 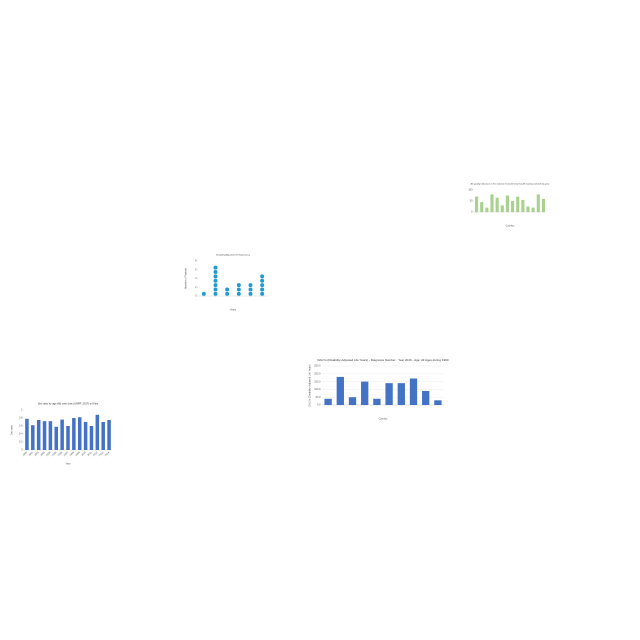 I want to click on x-axis-label: Year, so click(x=67, y=464).